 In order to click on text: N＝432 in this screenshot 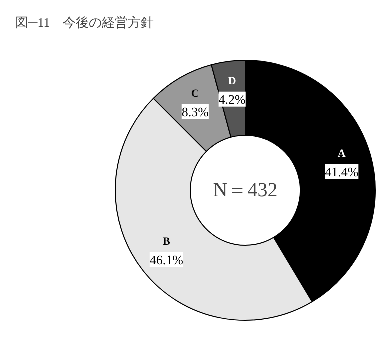, I will do `click(245, 191)`.